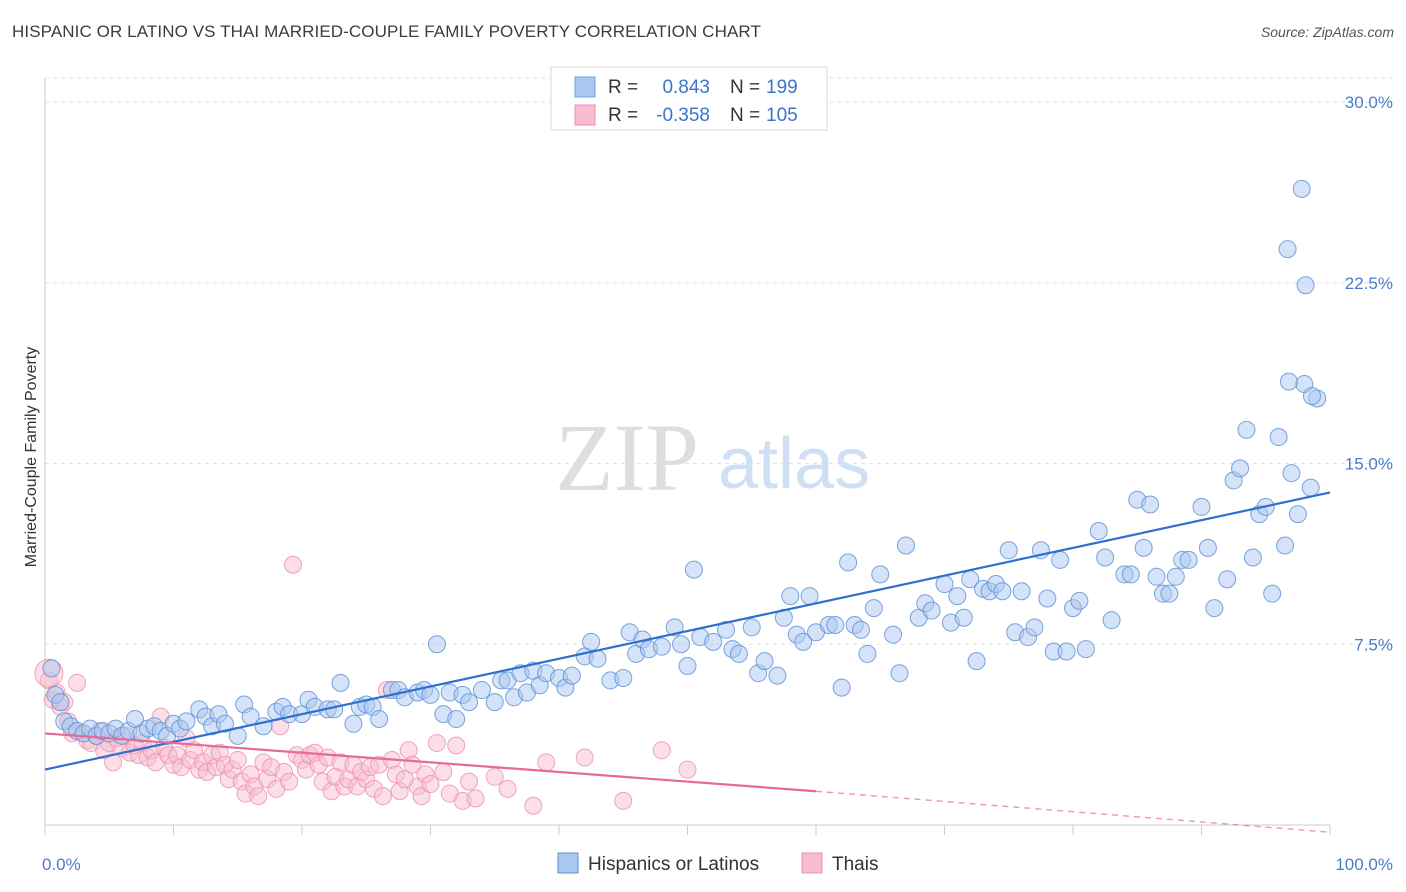 This screenshot has height=892, width=1406. I want to click on legend-stats: R = 0.843 N = 199 R = -0.358 N = 105, so click(689, 98).